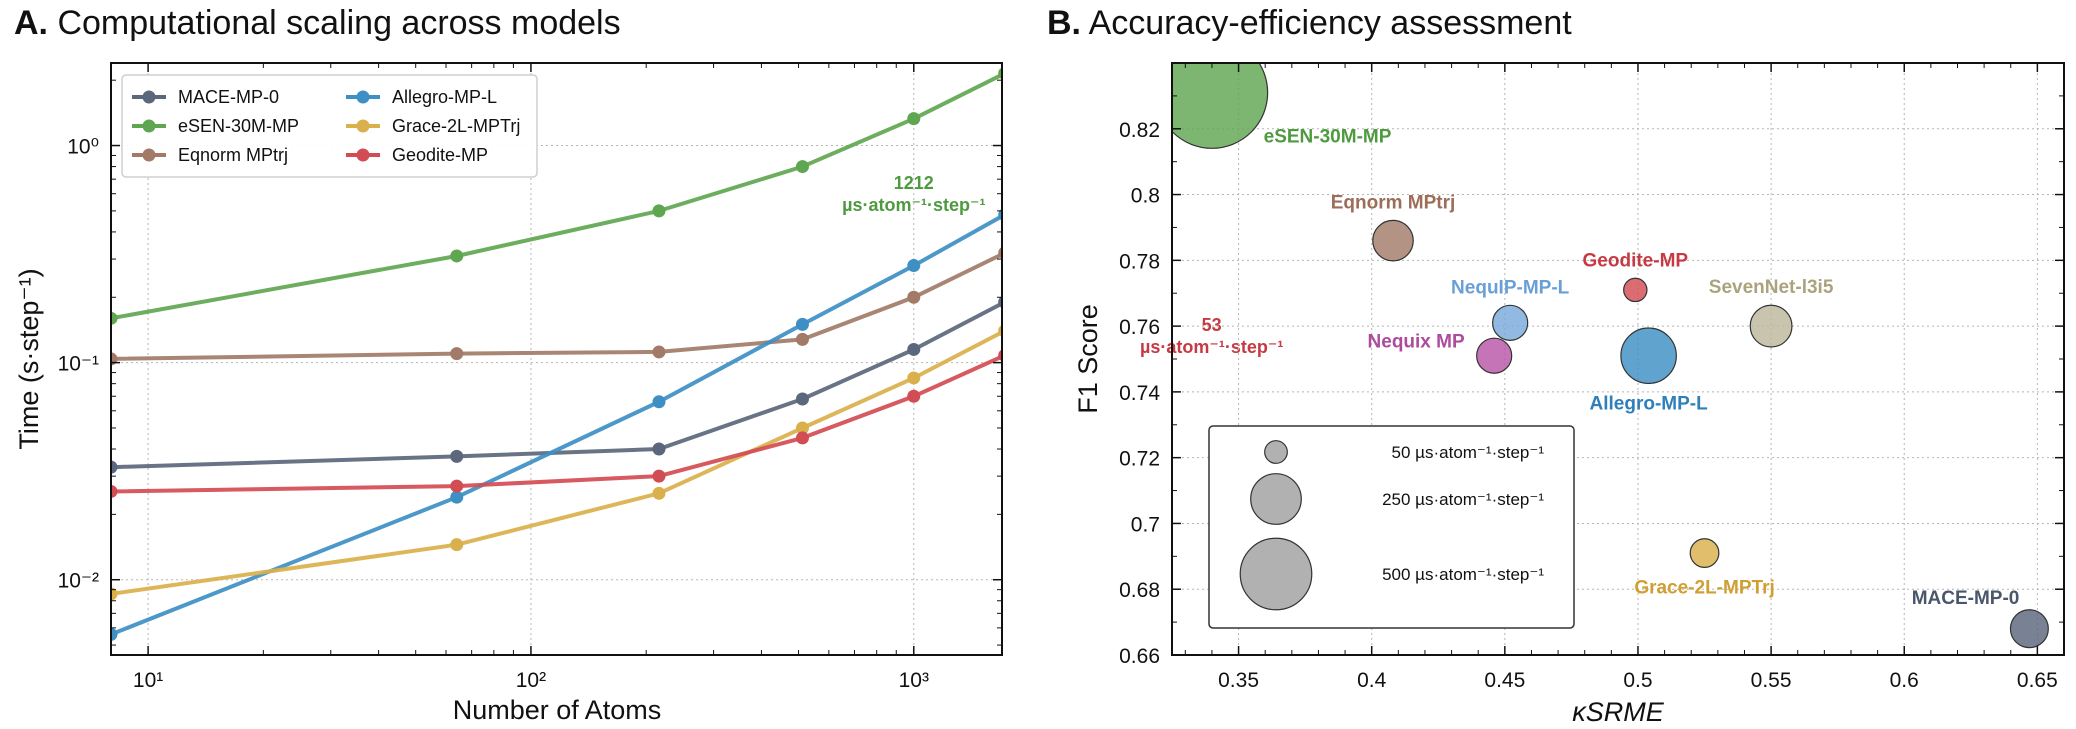  What do you see at coordinates (1618, 712) in the screenshot?
I see `panel-b-xlabel-text: κSRME` at bounding box center [1618, 712].